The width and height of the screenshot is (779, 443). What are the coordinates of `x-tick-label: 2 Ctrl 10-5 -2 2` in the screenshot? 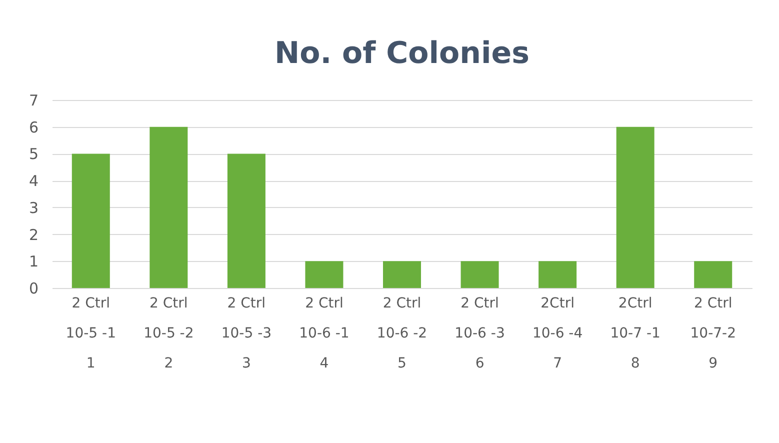 It's located at (169, 334).